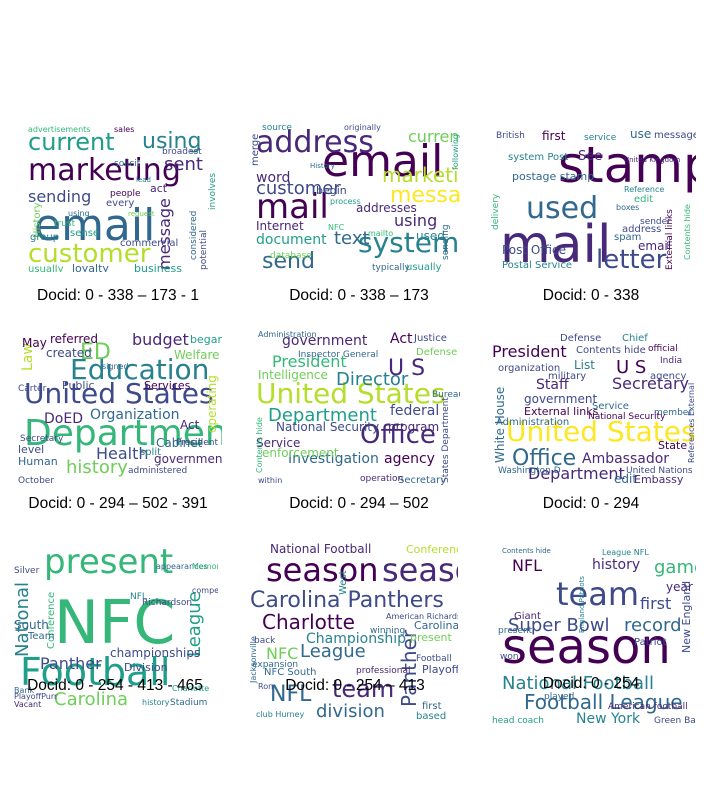  Describe the element at coordinates (31, 449) in the screenshot. I see `word-4-20: level` at that location.